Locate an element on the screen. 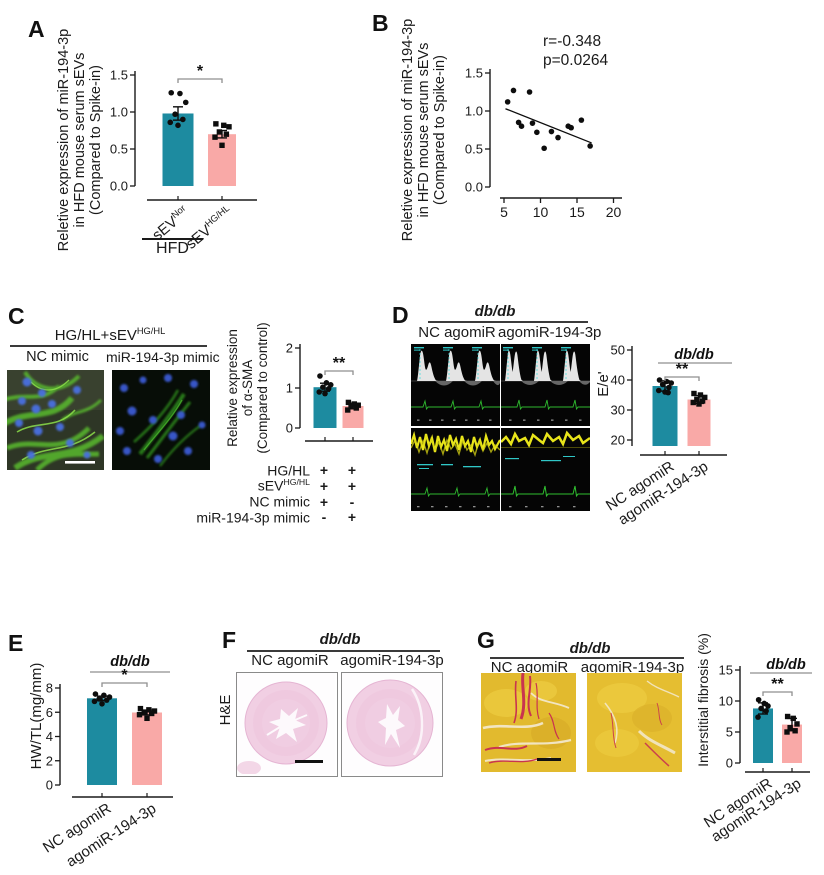 The width and height of the screenshot is (824, 875). panel-b-ylabel-line2: in HFD mouse serum sEVs is located at coordinates (424, 130).